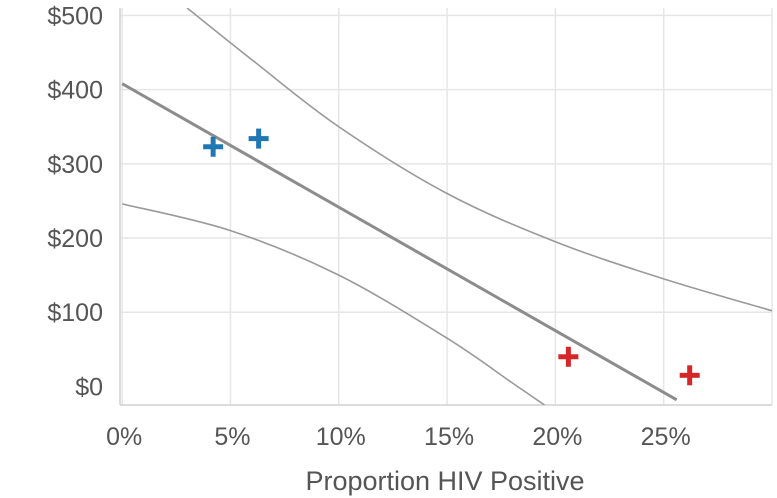 This screenshot has width=777, height=498. Describe the element at coordinates (75, 165) in the screenshot. I see `y-tick-label: $300` at that location.